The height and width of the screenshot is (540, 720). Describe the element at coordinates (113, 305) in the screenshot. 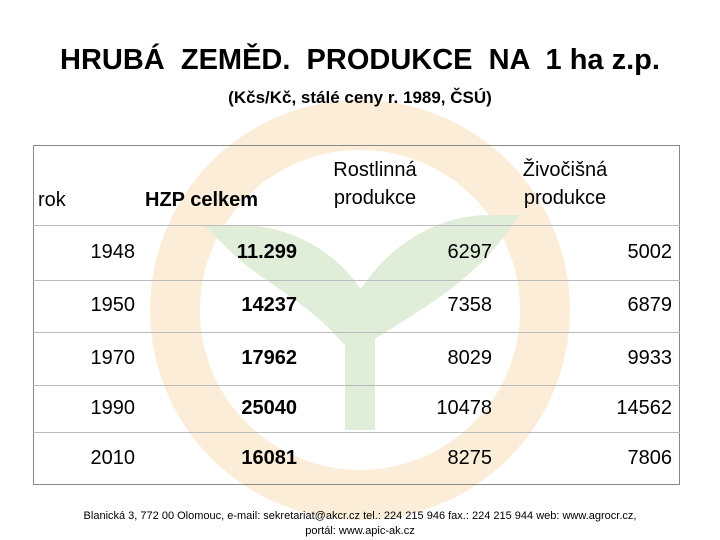

I see `table-cell: 1950` at that location.